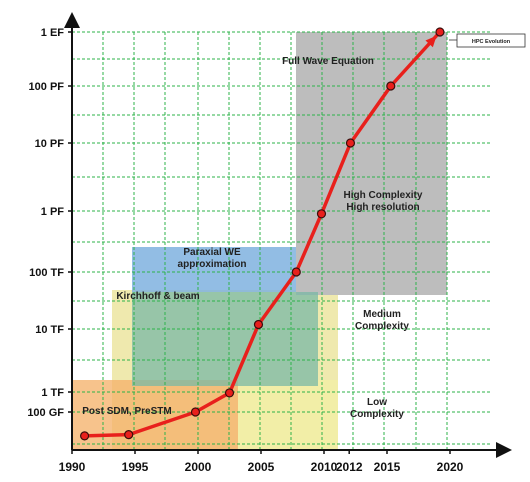 The width and height of the screenshot is (530, 482). What do you see at coordinates (324, 467) in the screenshot?
I see `x-tick-label-4: 2010` at bounding box center [324, 467].